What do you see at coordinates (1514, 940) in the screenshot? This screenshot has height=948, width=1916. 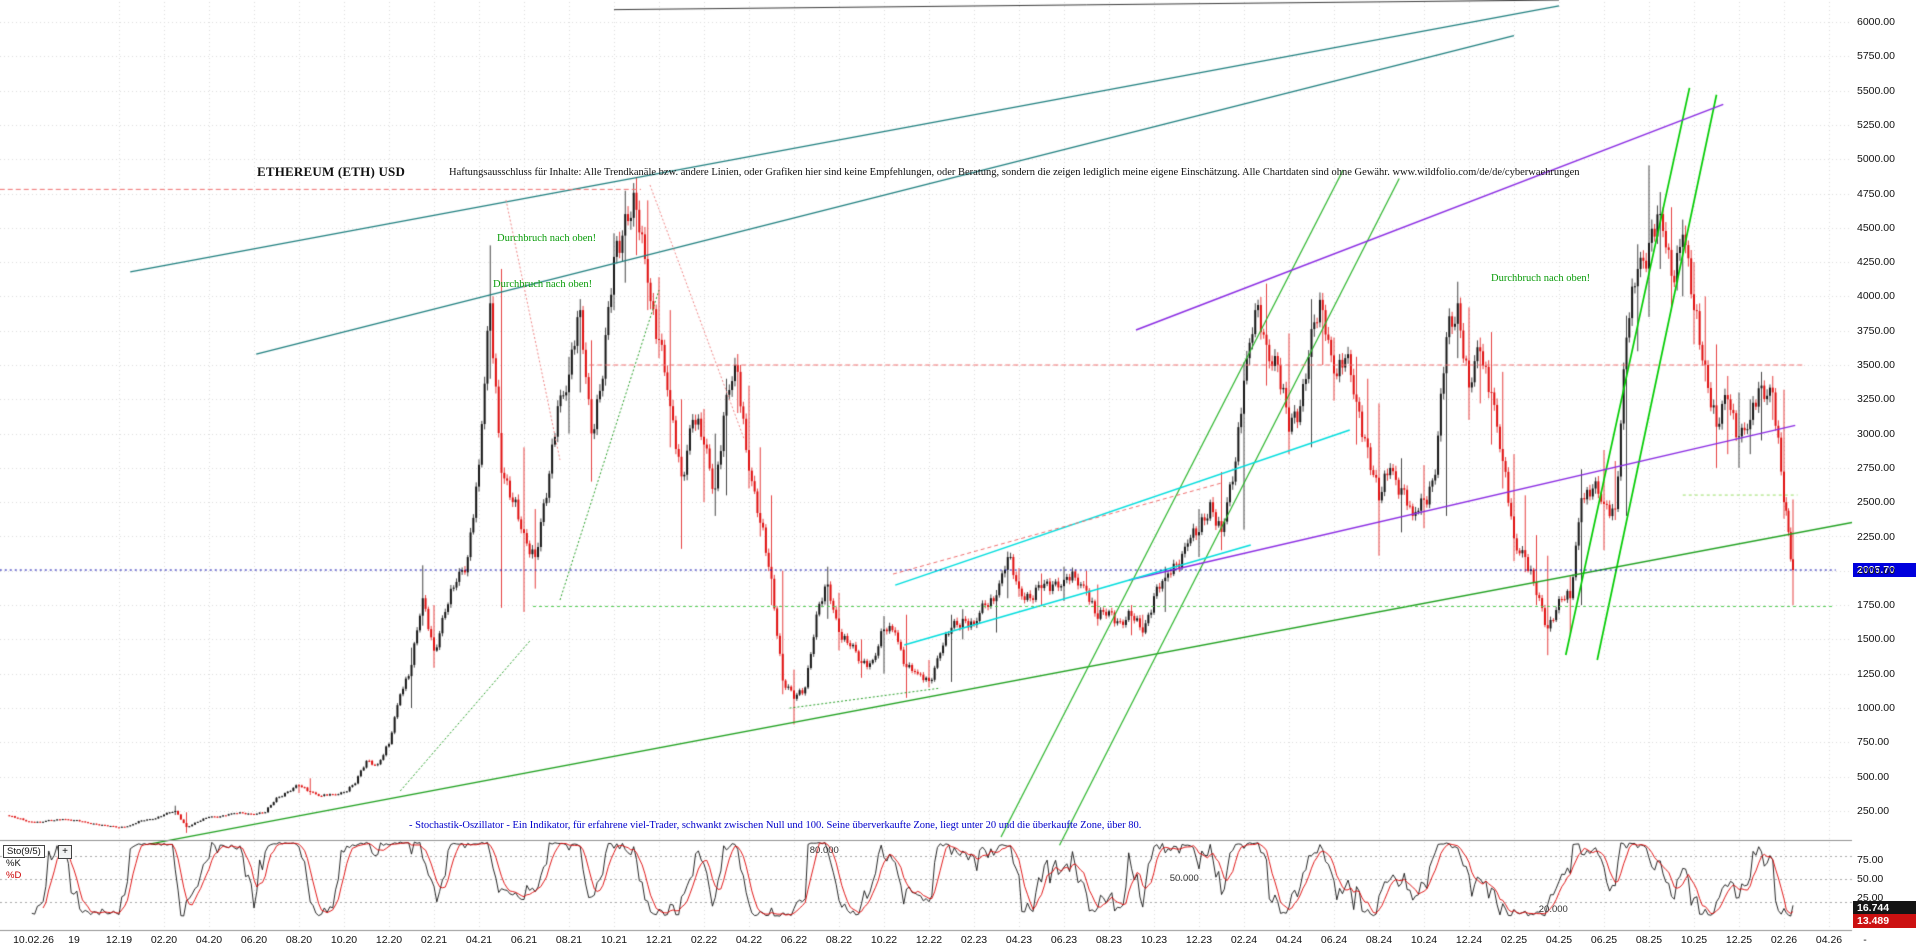 I see `x-axis-label: 02.25` at bounding box center [1514, 940].